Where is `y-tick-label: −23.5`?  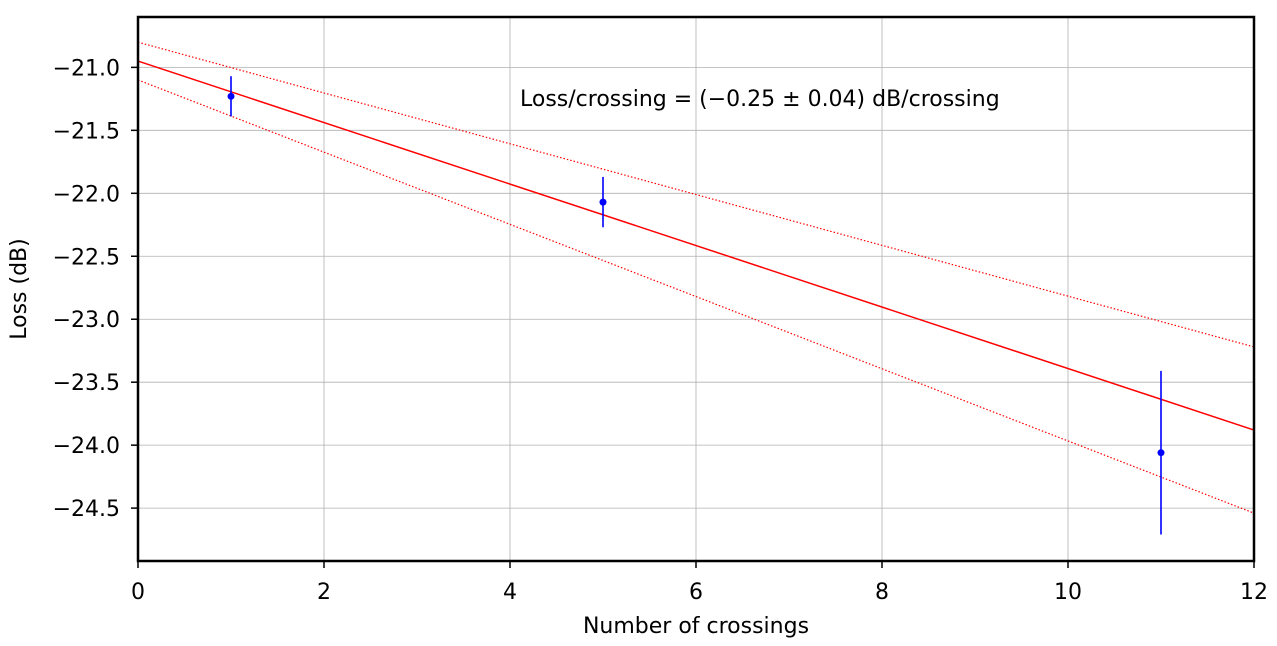
y-tick-label: −23.5 is located at coordinates (86, 383).